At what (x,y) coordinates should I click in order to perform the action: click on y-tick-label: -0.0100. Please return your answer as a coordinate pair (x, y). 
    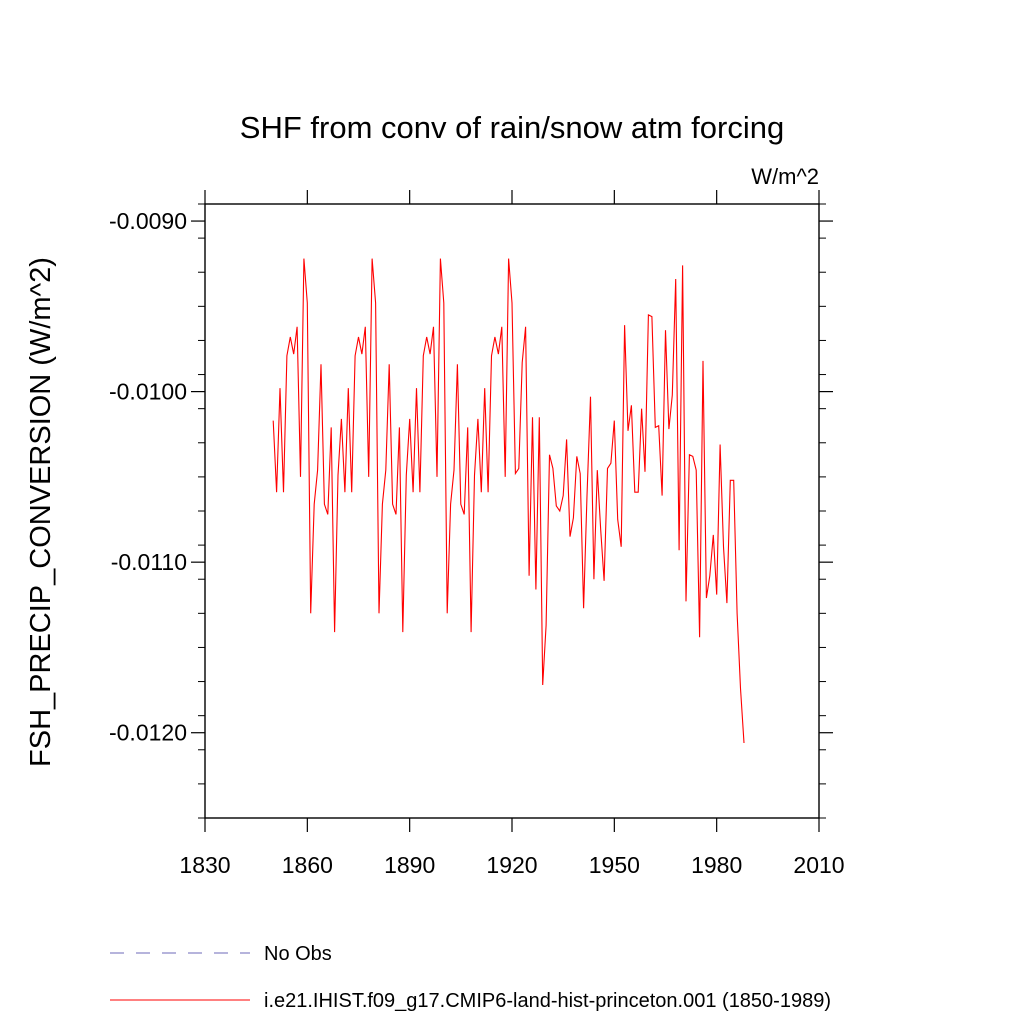
    Looking at the image, I should click on (148, 392).